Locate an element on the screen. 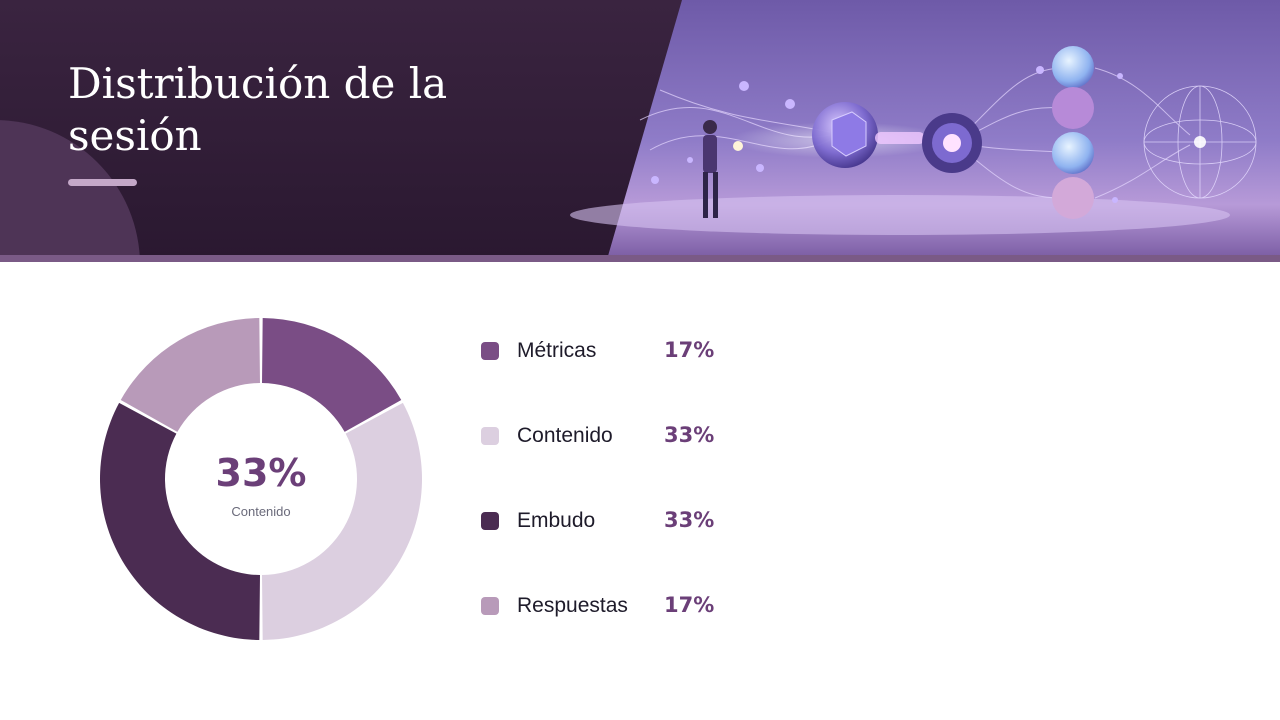  legend-item-respuestas: Respuestas 17% is located at coordinates (640, 607).